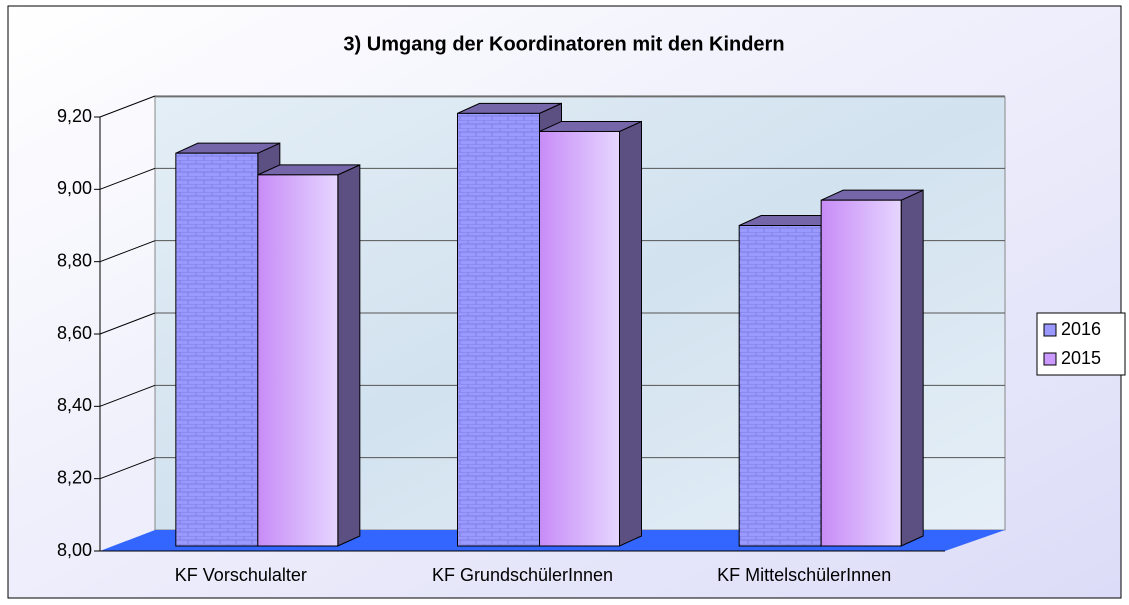  What do you see at coordinates (1081, 358) in the screenshot?
I see `legend-label: 2015` at bounding box center [1081, 358].